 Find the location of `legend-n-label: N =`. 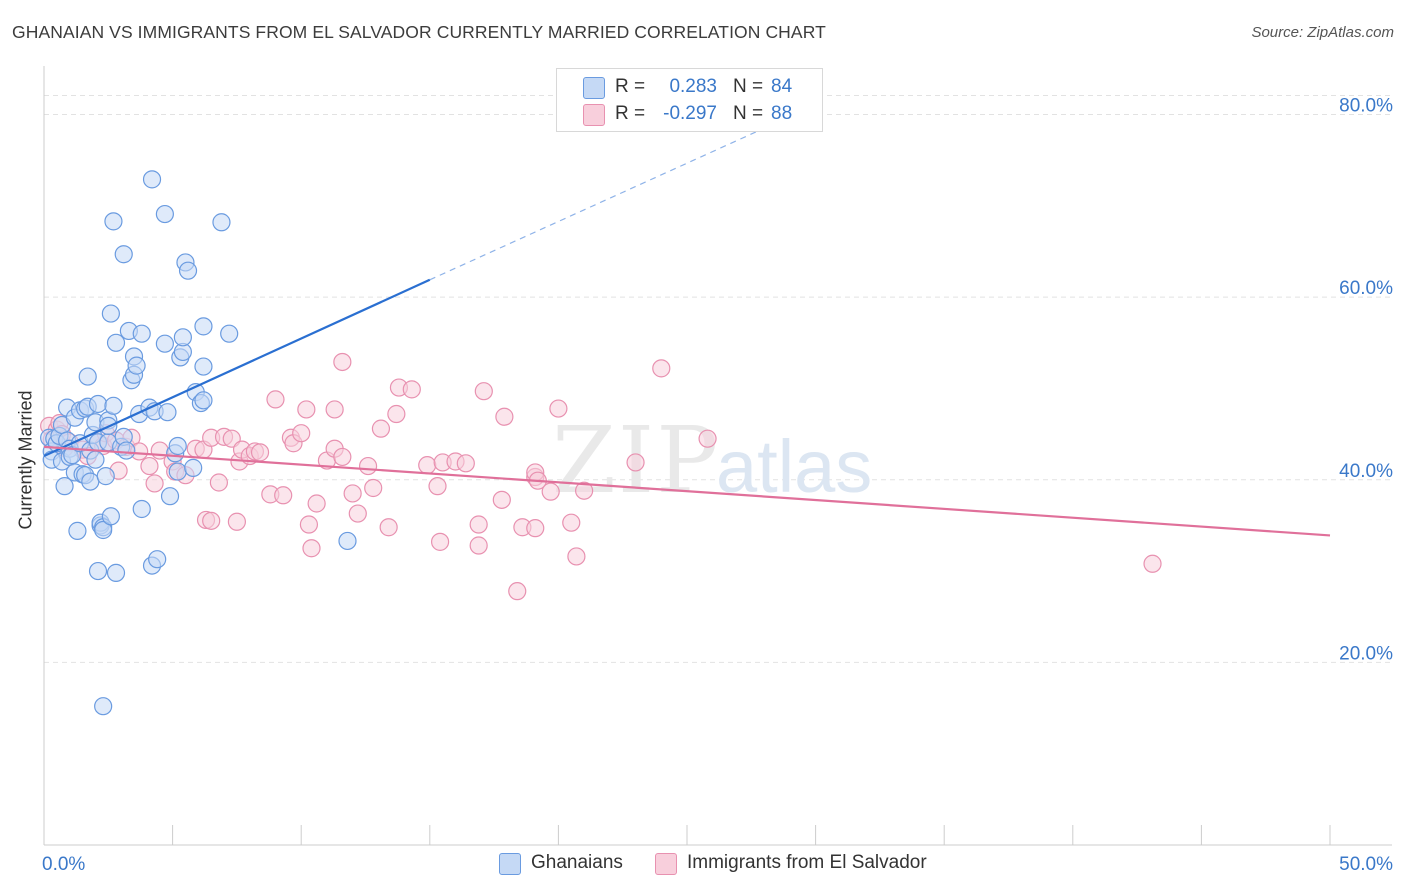

legend-n-label: N = is located at coordinates (748, 113).